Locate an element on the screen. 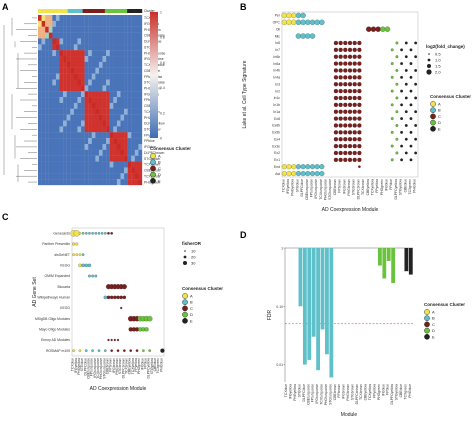 The width and height of the screenshot is (474, 434). panel-c-dot is located at coordinates (108, 297).